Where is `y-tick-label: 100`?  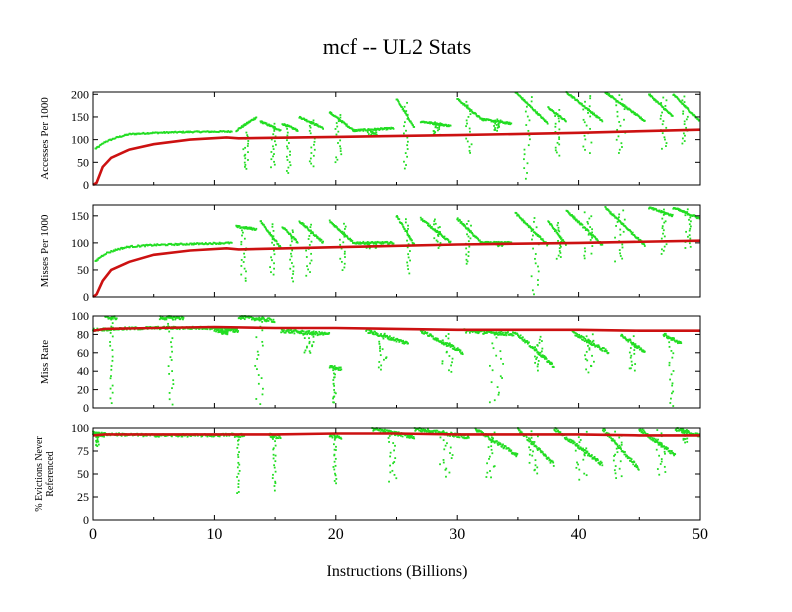
y-tick-label: 100 is located at coordinates (80, 243).